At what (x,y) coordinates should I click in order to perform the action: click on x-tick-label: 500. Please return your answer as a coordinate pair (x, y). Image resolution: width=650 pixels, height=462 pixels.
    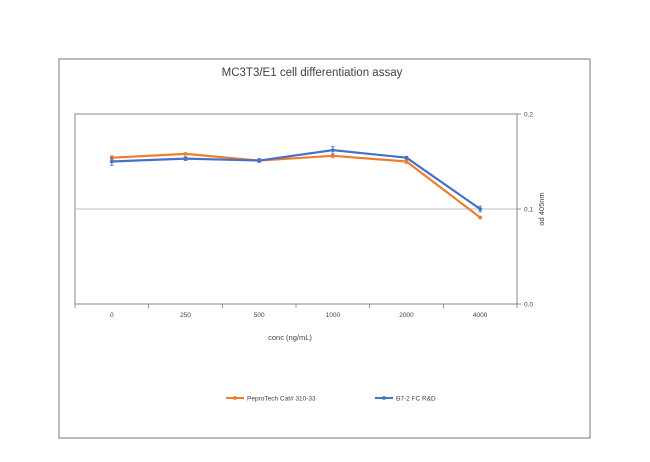
    Looking at the image, I should click on (259, 315).